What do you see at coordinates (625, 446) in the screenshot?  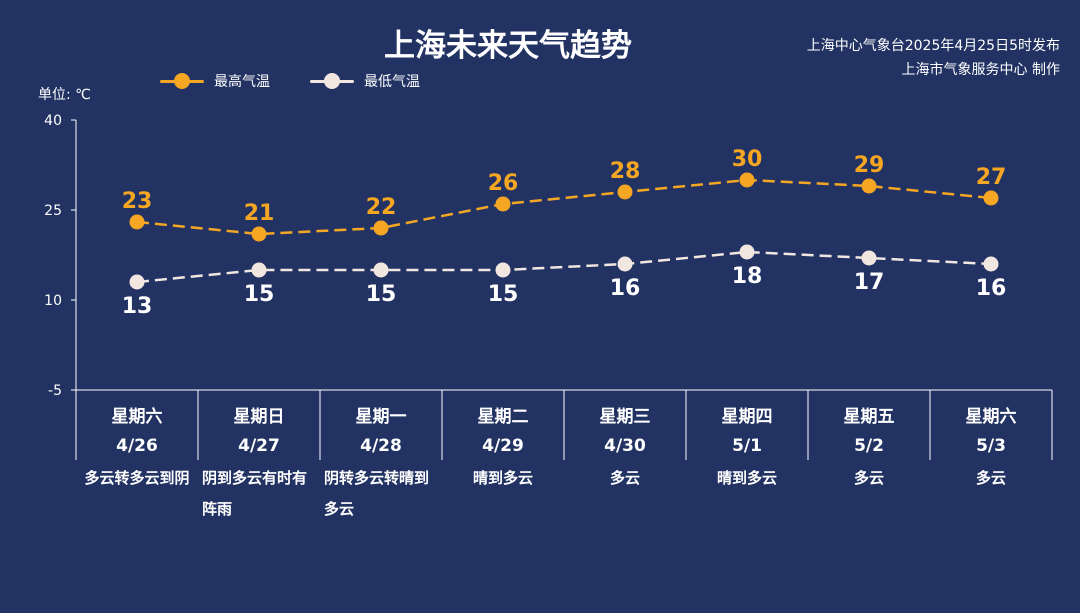 I see `x-date-label: 4/30` at bounding box center [625, 446].